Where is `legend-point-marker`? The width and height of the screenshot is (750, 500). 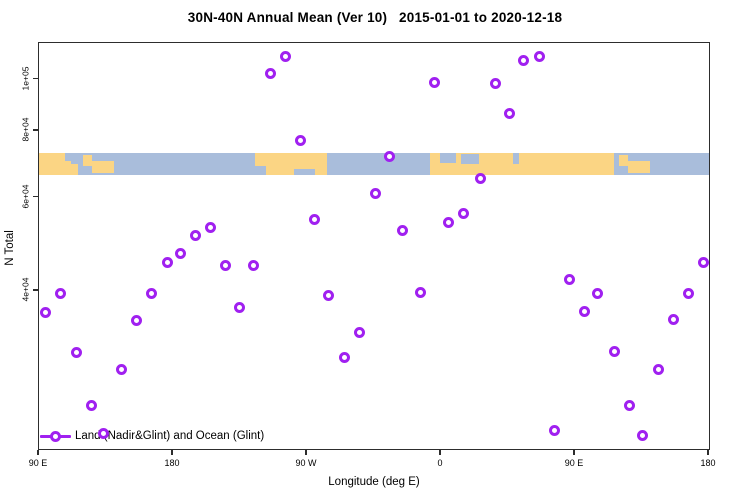
legend-point-marker is located at coordinates (55, 436).